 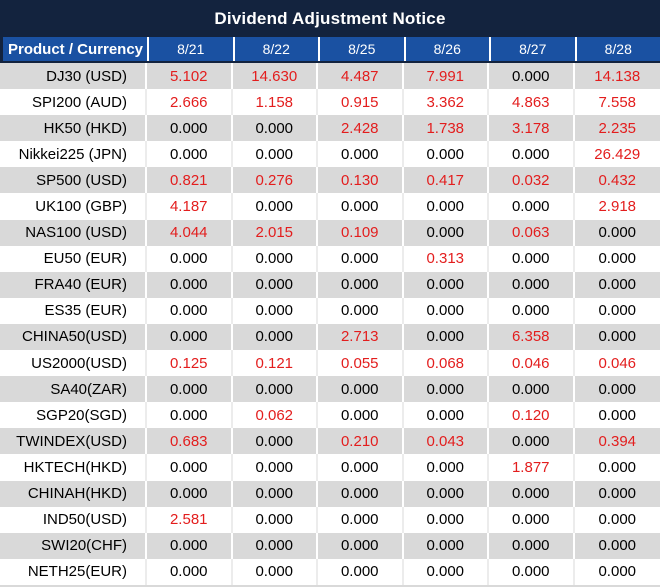 What do you see at coordinates (361, 232) in the screenshot?
I see `value-cell: 0.109` at bounding box center [361, 232].